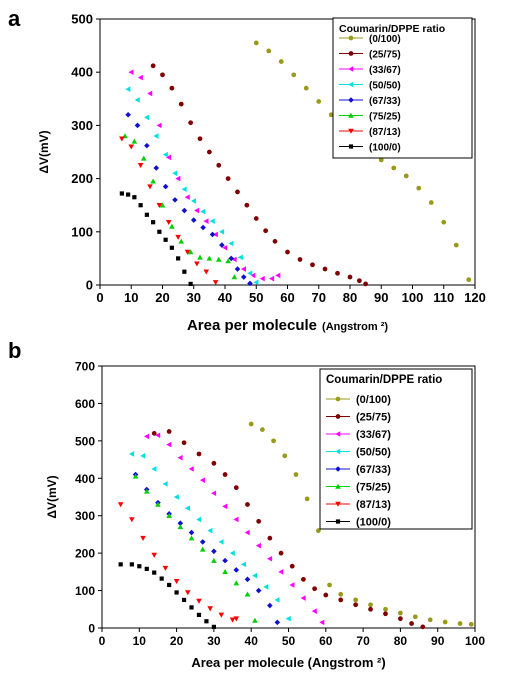 This screenshot has width=517, height=698. I want to click on legend-item-label: (87/13), so click(373, 505).